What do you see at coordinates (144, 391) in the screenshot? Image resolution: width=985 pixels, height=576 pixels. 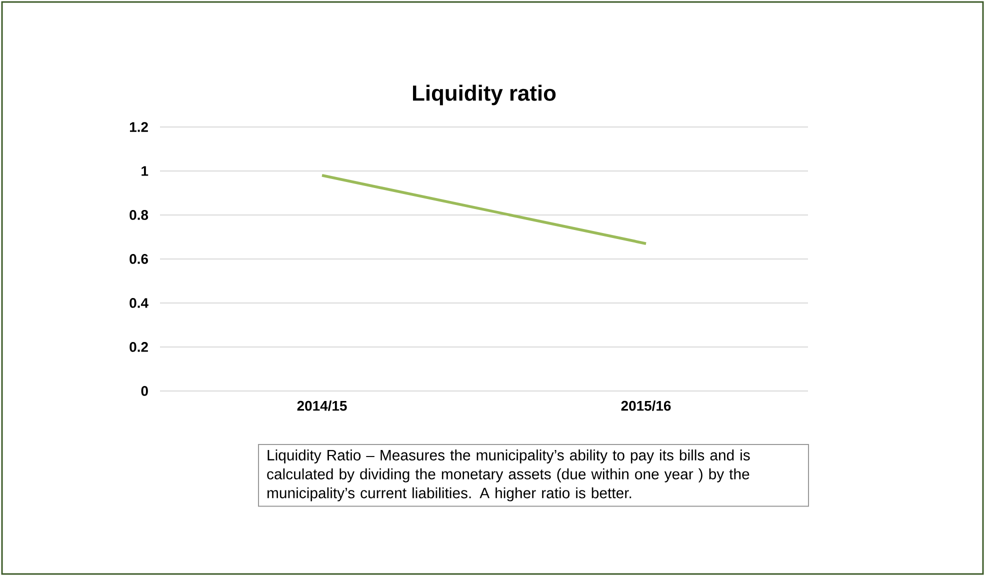 I see `y-tick-label: 0` at bounding box center [144, 391].